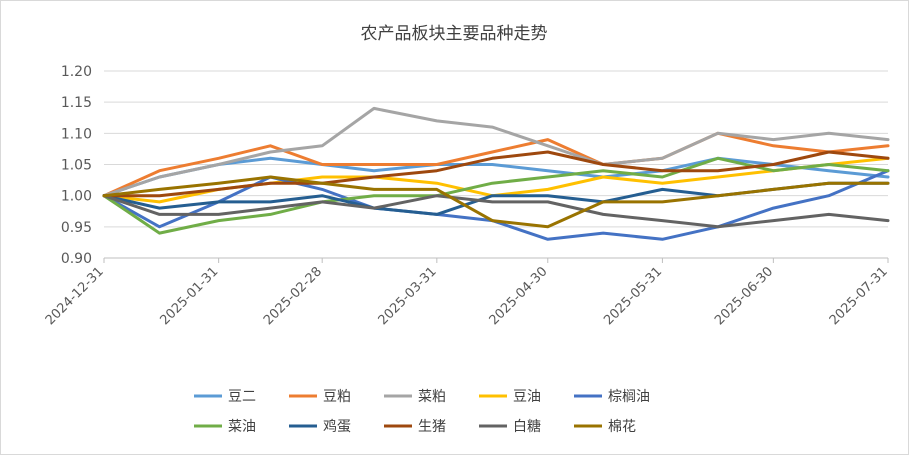 This screenshot has height=455, width=909. I want to click on x-tick-label: 2025-06-30, so click(744, 296).